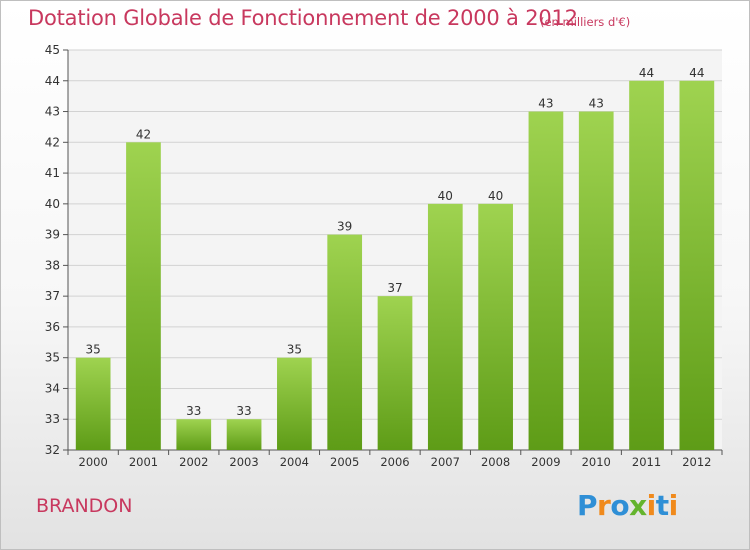  I want to click on data-label-2007: 40, so click(445, 196).